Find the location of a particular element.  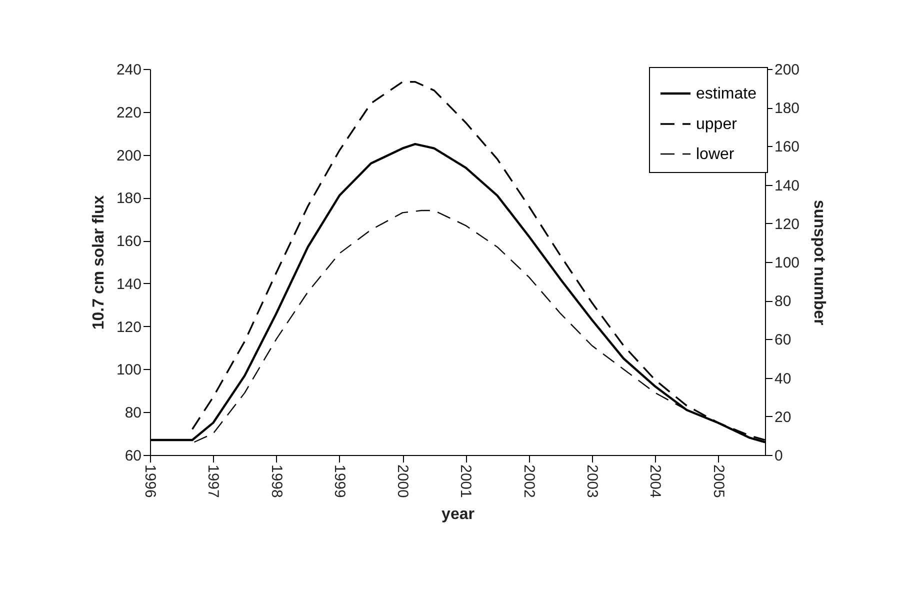

y2-tick-label: 180 is located at coordinates (787, 109).